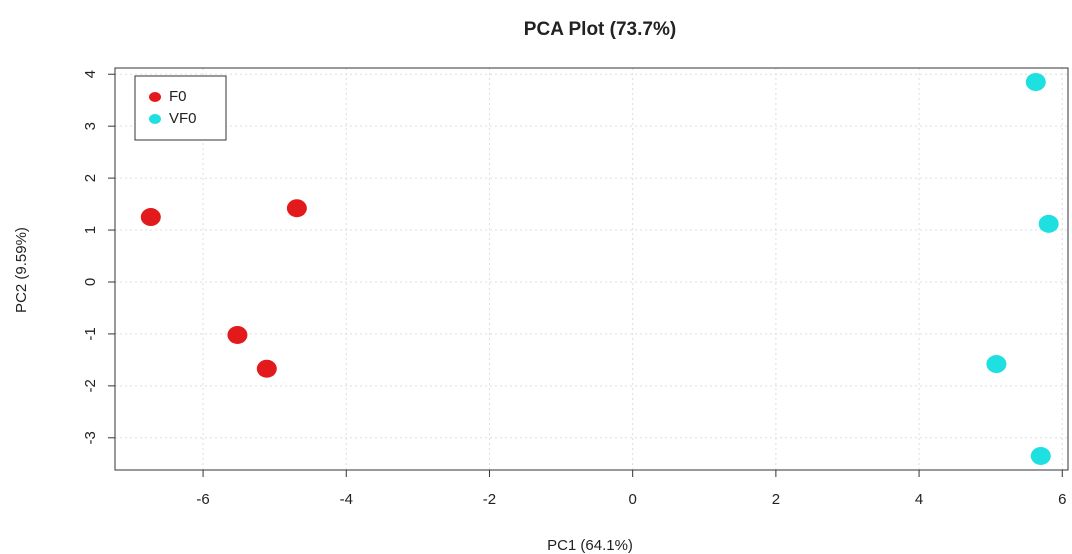  Describe the element at coordinates (90, 333) in the screenshot. I see `y-tick-label: -1` at that location.